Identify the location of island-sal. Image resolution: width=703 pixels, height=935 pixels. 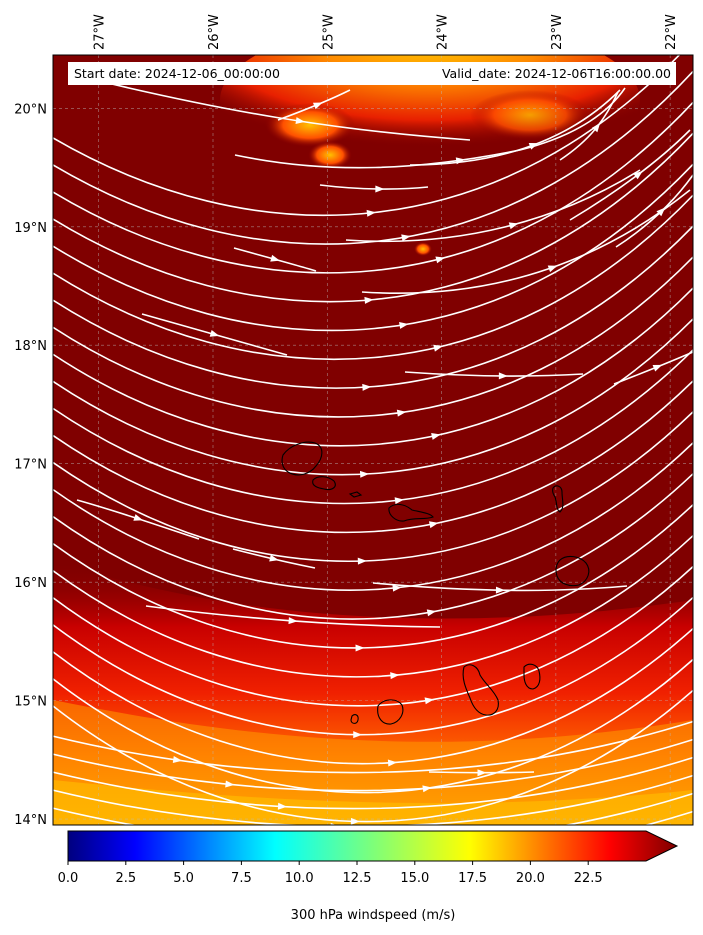
(558, 499).